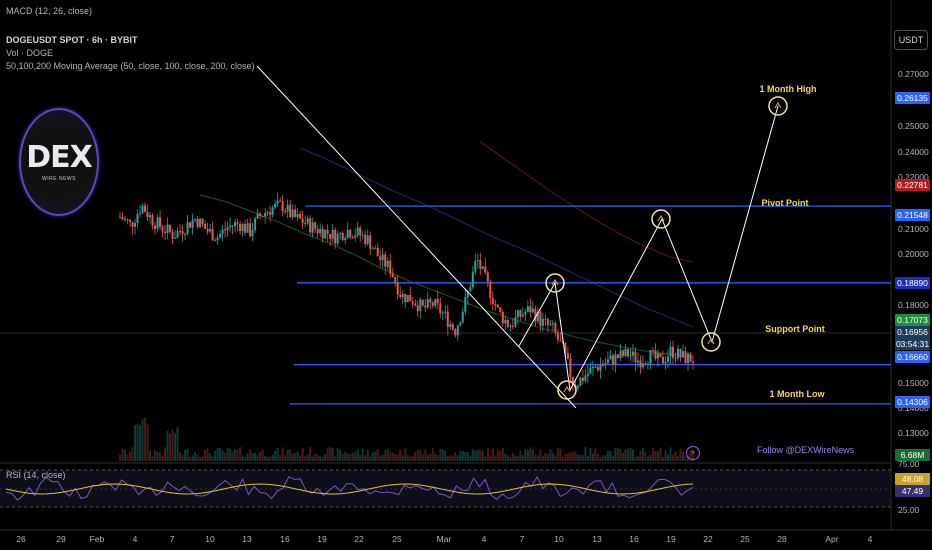 This screenshot has width=932, height=550. I want to click on price-tick: 0.13000, so click(913, 433).